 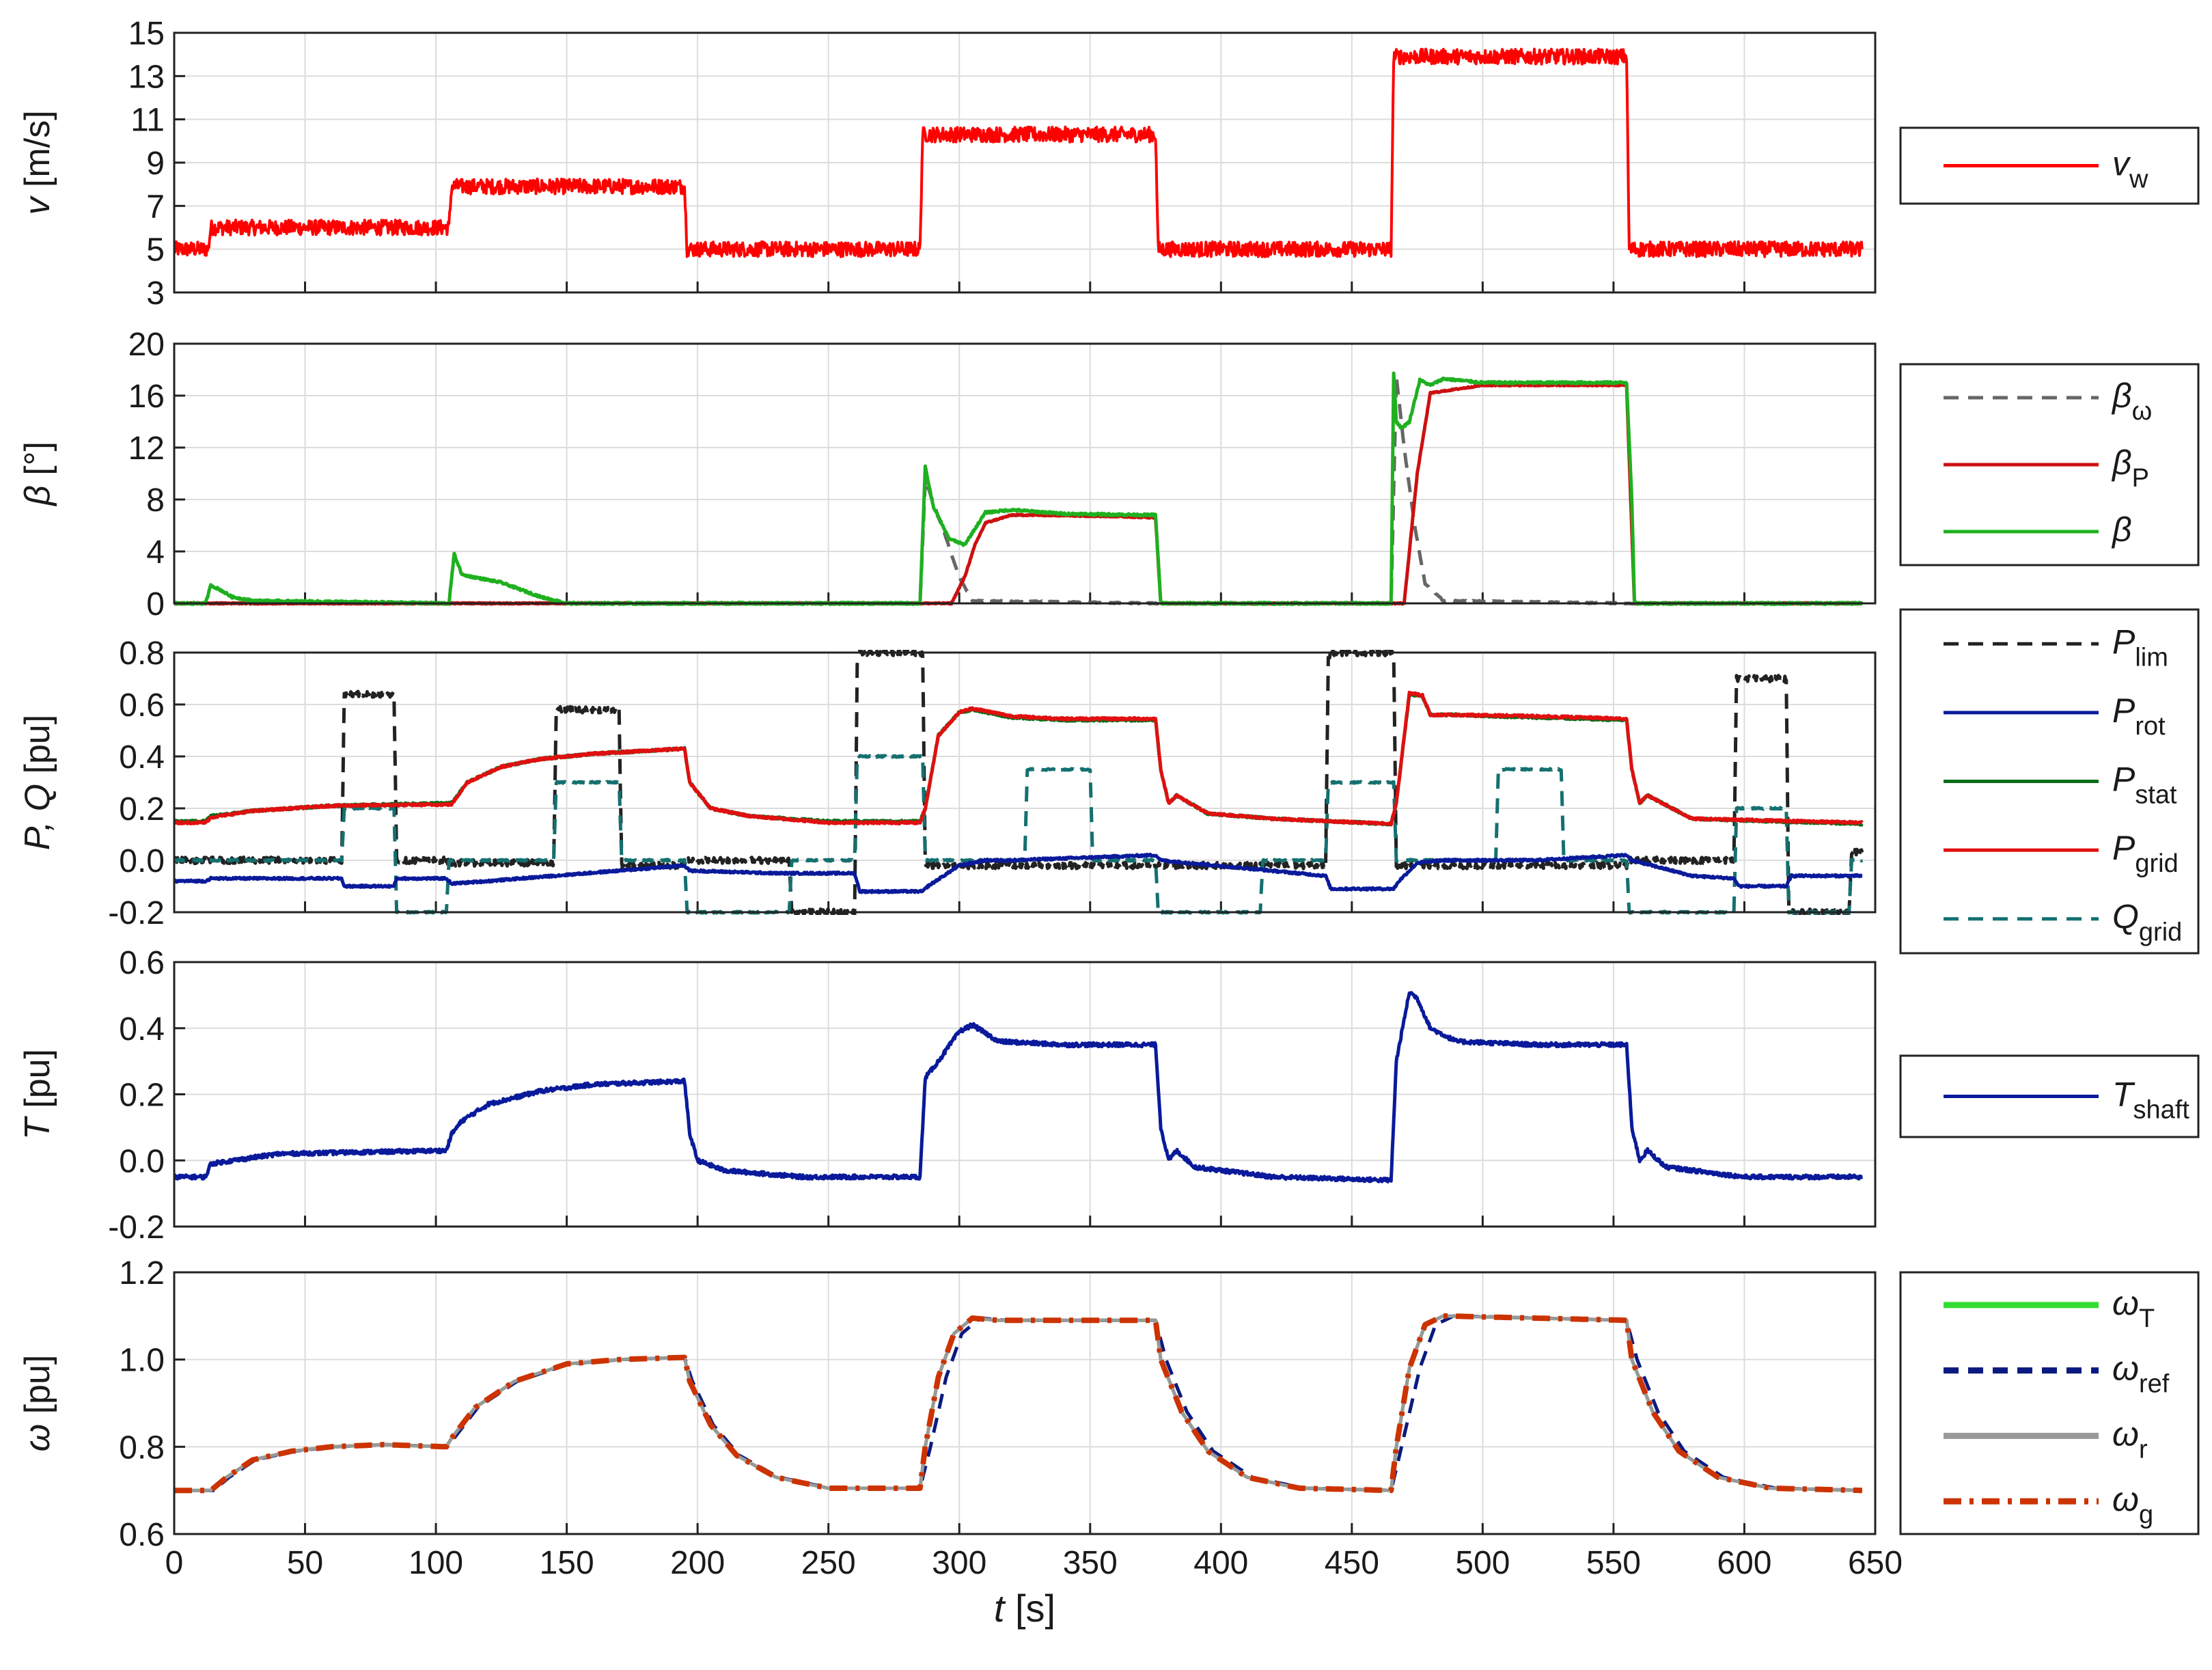 What do you see at coordinates (1091, 1563) in the screenshot?
I see `x-tick-label: 350` at bounding box center [1091, 1563].